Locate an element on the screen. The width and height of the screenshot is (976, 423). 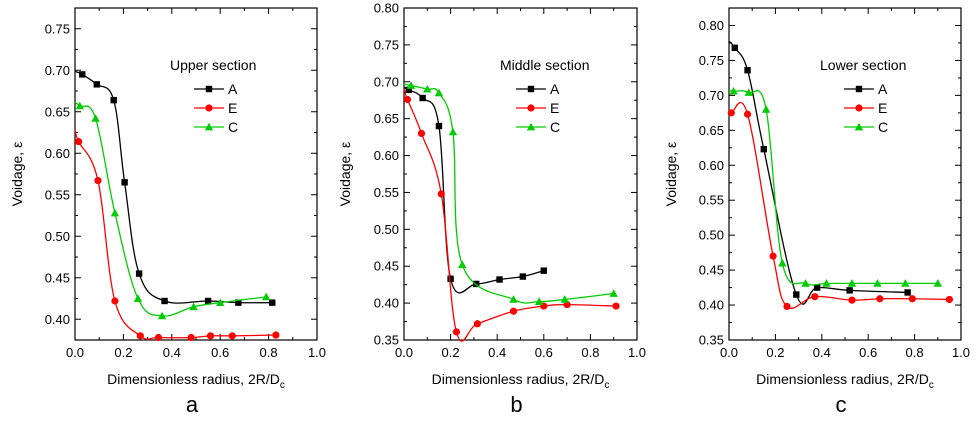
series-line-E is located at coordinates (839, 205).